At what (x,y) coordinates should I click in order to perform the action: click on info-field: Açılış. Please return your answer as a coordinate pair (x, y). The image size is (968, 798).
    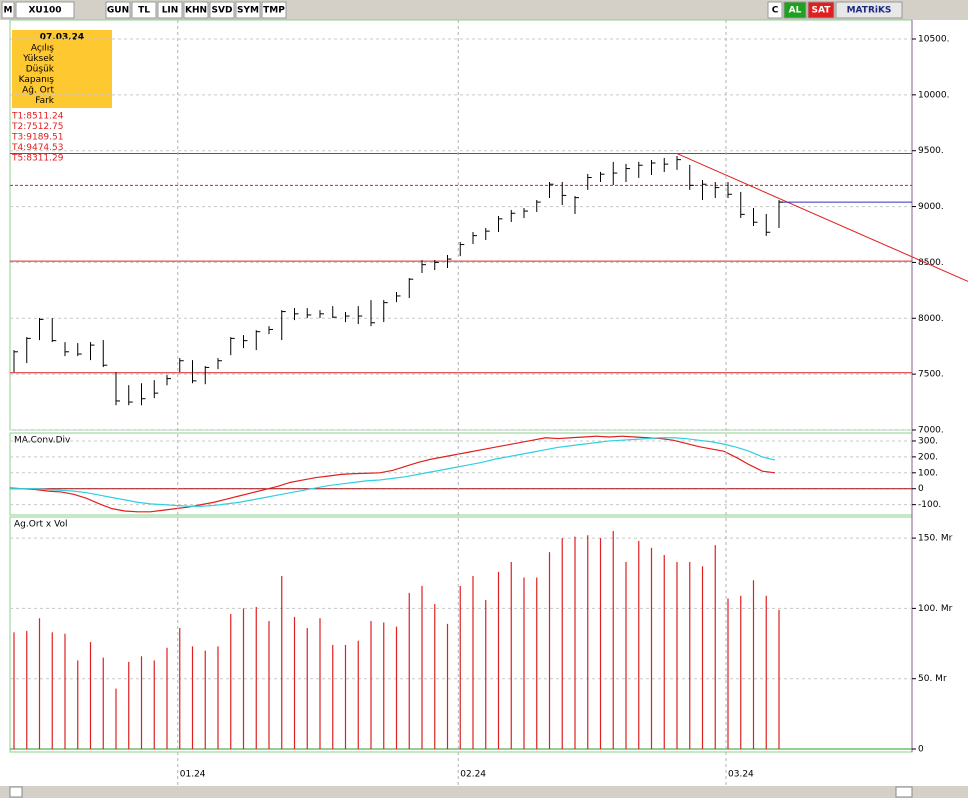
    Looking at the image, I should click on (42, 49).